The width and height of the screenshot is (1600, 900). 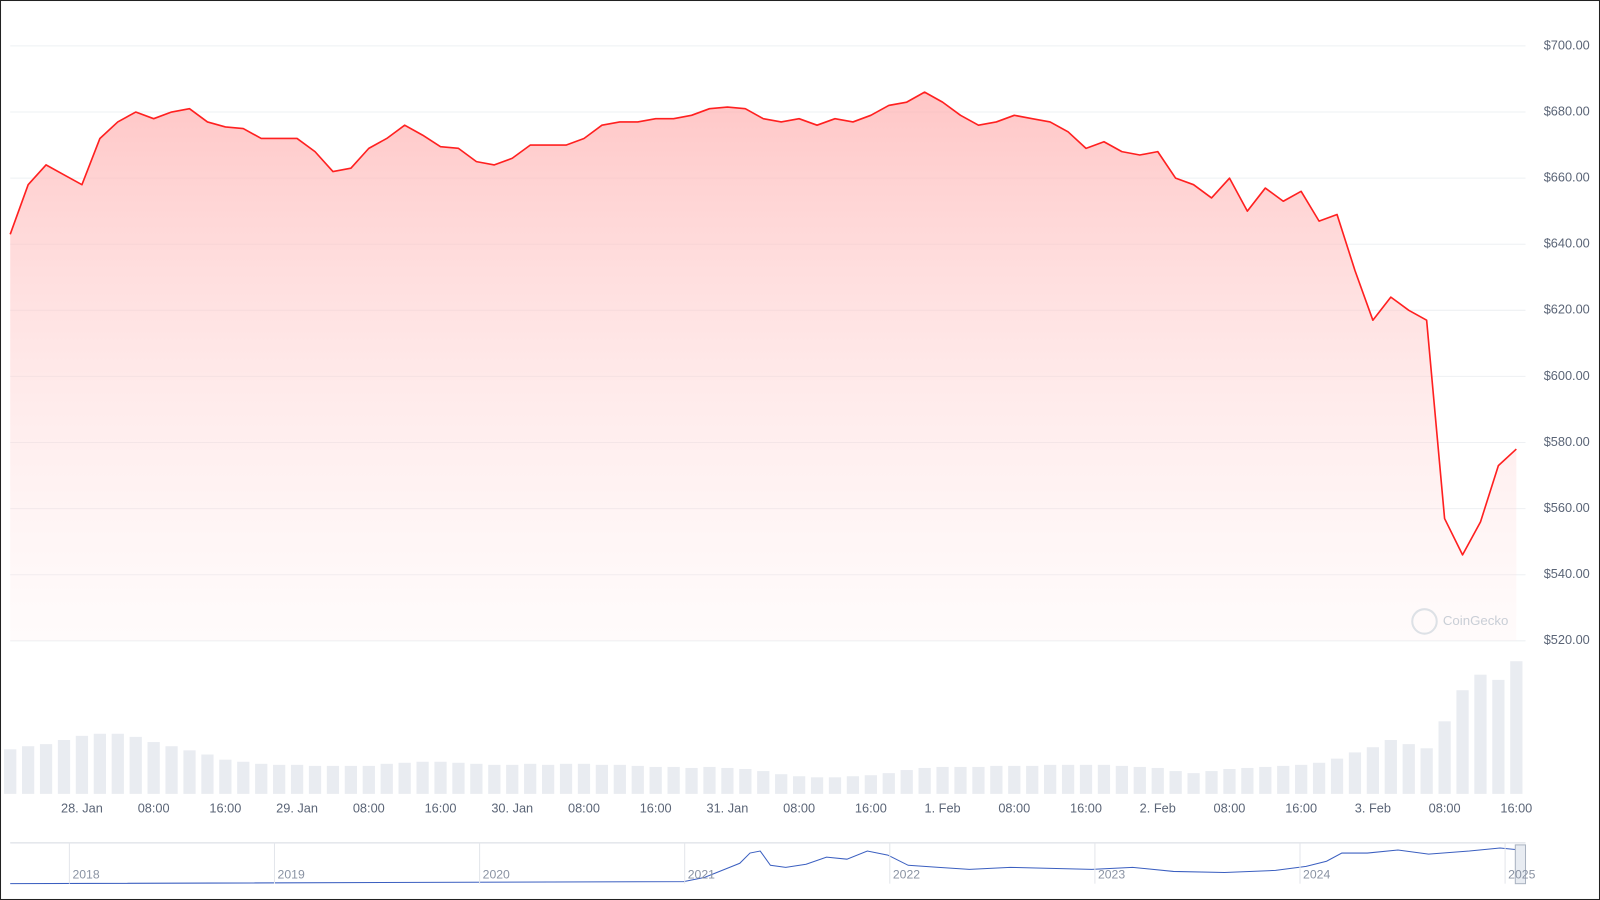 What do you see at coordinates (1520, 864) in the screenshot?
I see `navigator-handle` at bounding box center [1520, 864].